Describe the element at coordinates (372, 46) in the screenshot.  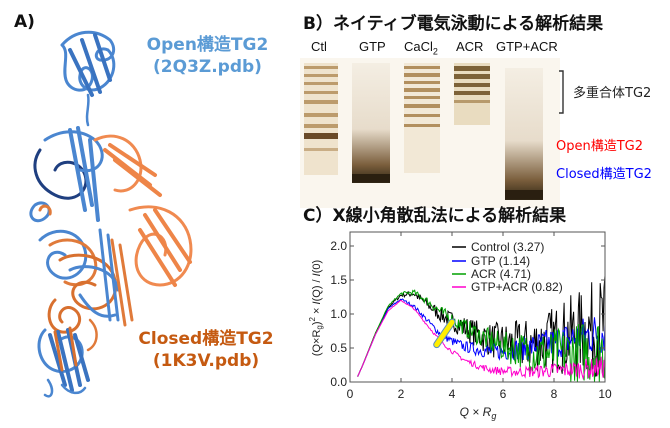
I see `lane-label-gtp: GTP` at that location.